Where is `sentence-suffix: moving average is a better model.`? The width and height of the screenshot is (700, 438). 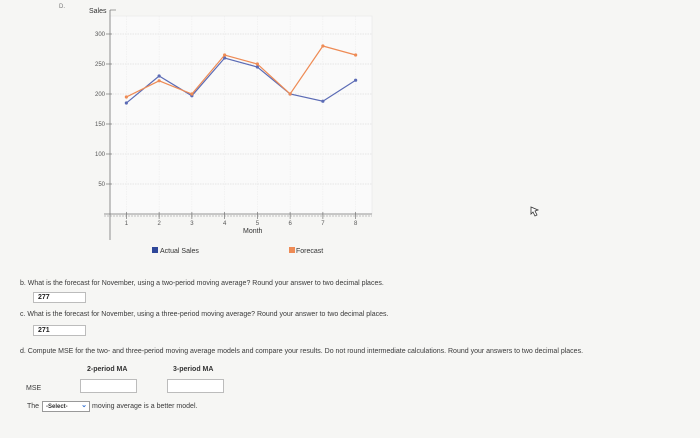
sentence-suffix: moving average is a better model. is located at coordinates (145, 406).